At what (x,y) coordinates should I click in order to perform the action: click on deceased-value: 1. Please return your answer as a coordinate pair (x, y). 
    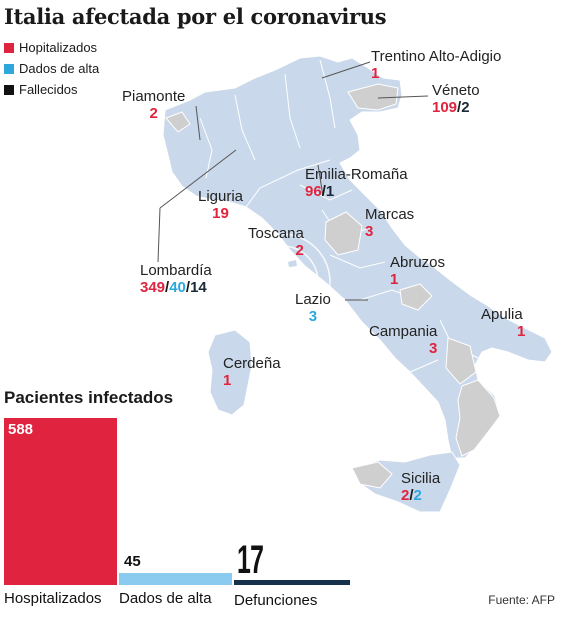
    Looking at the image, I should click on (330, 191).